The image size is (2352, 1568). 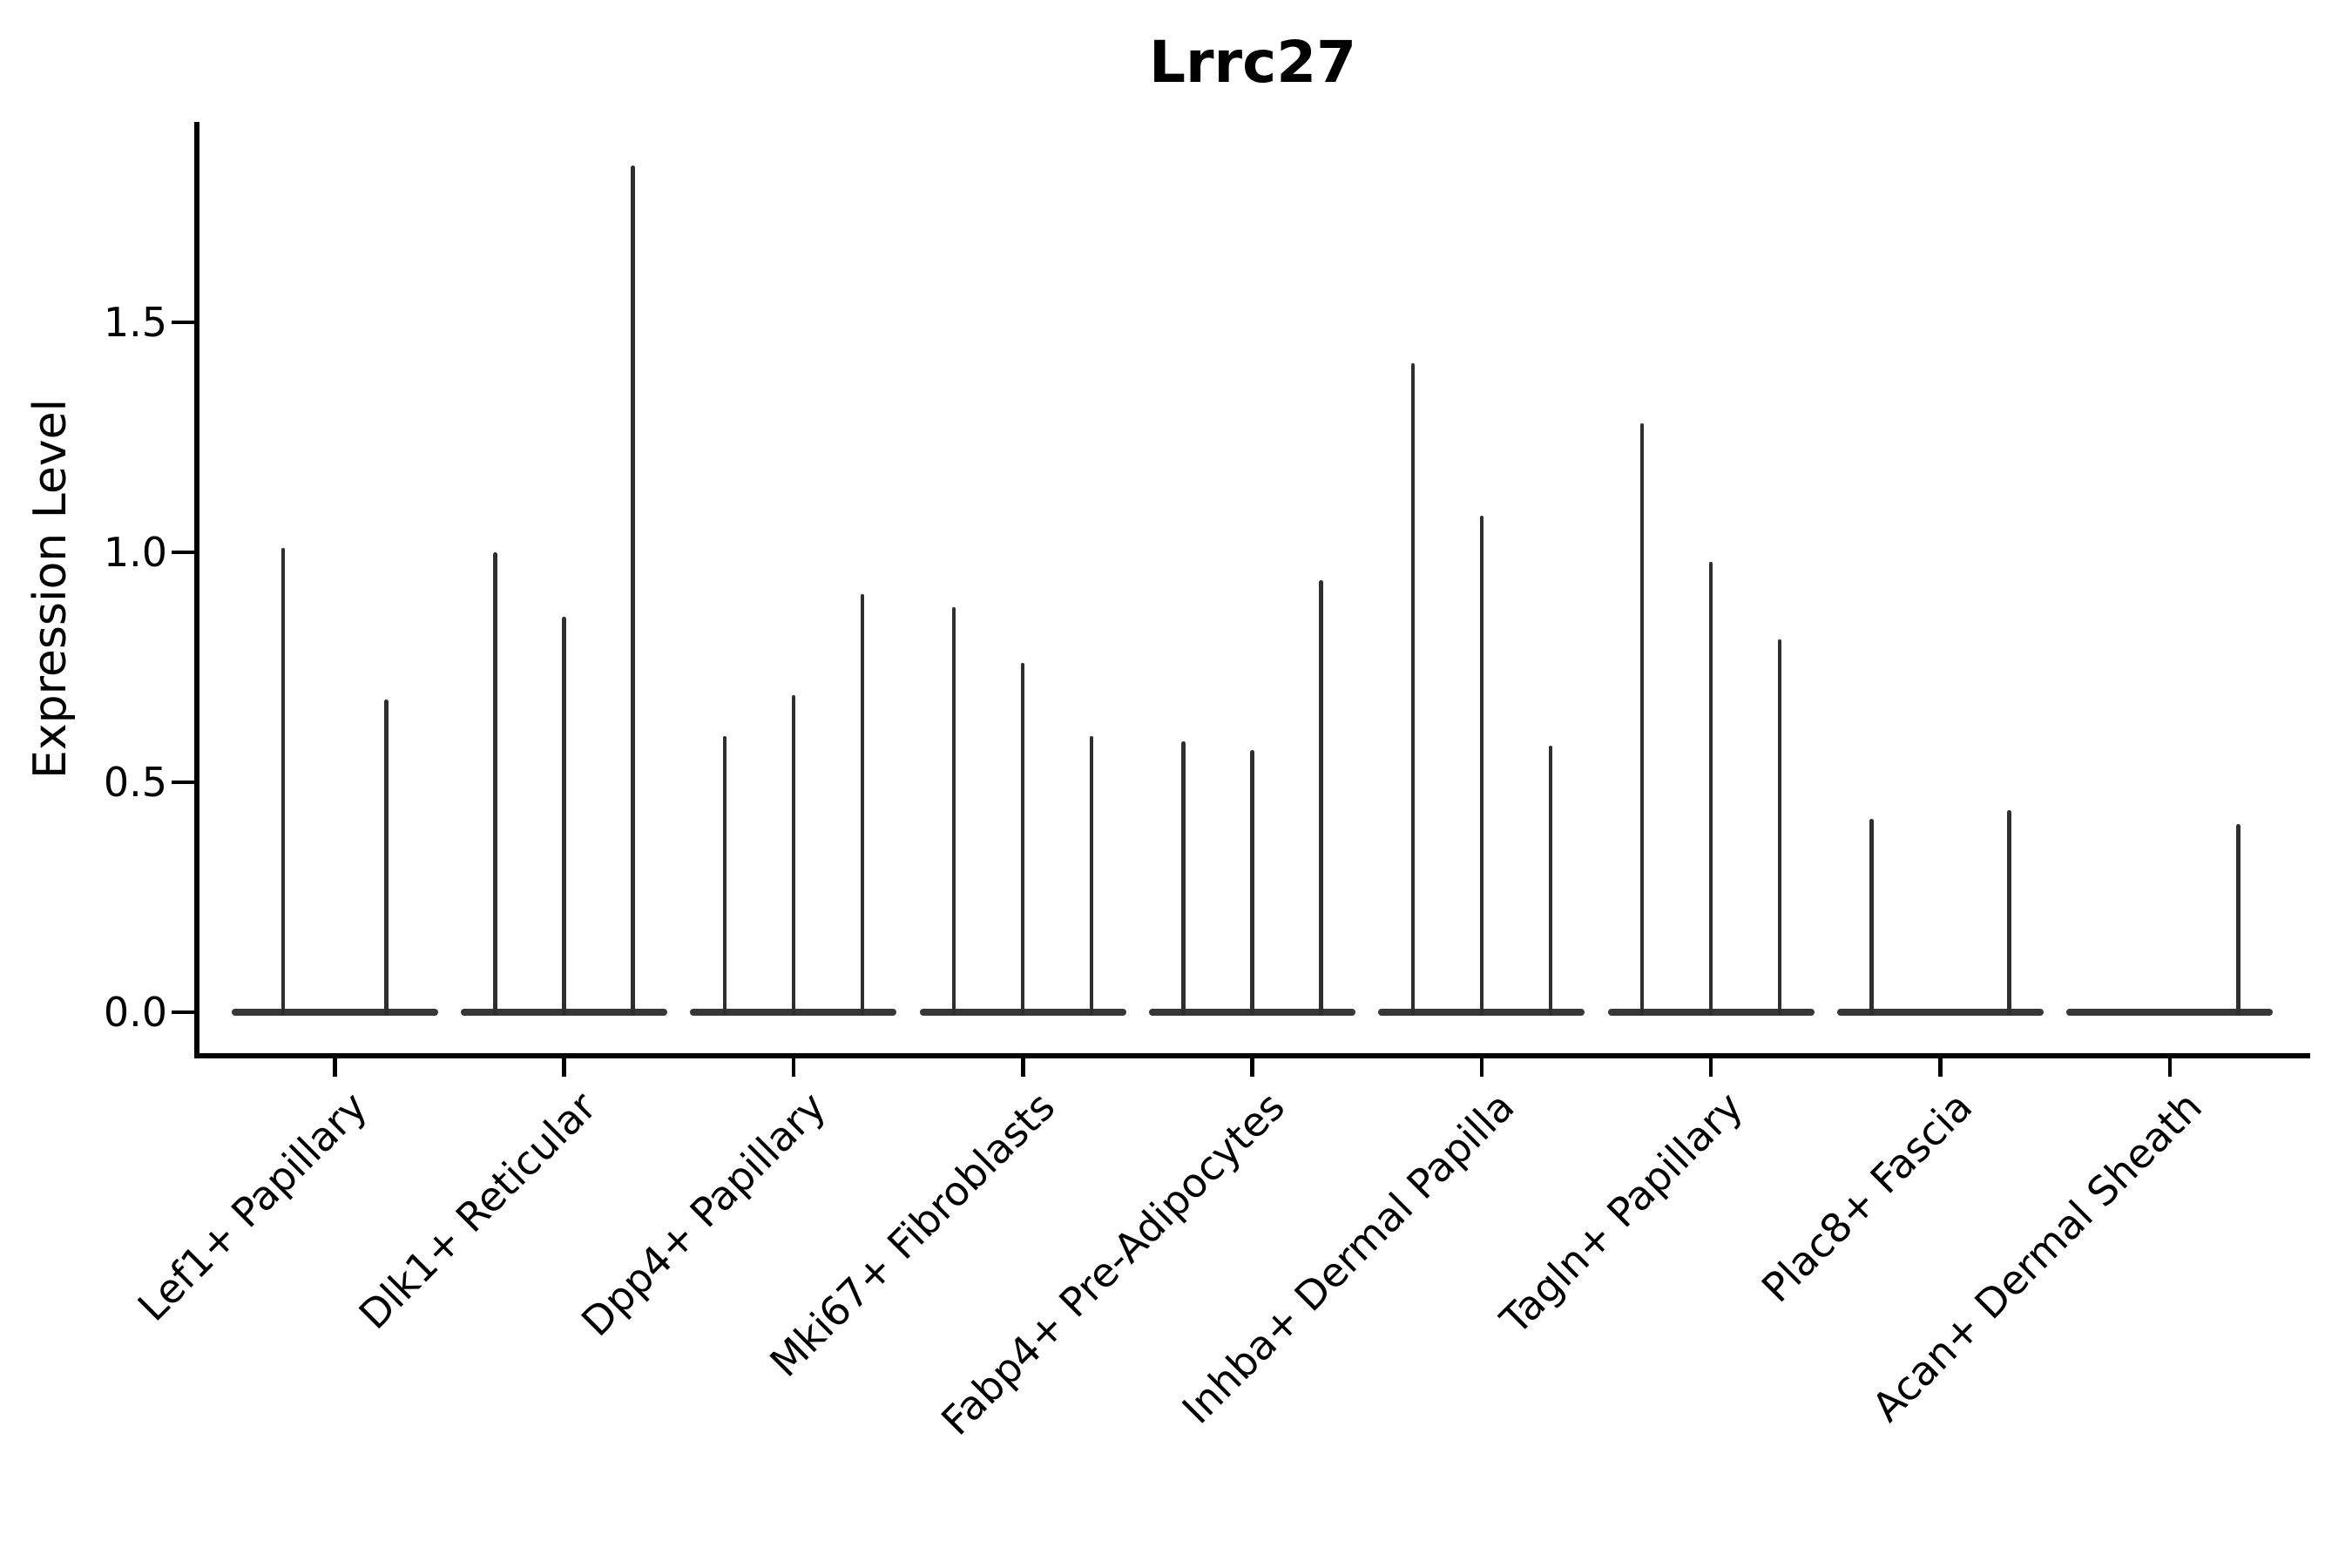 What do you see at coordinates (135, 552) in the screenshot?
I see `y-tick-label: 1.0` at bounding box center [135, 552].